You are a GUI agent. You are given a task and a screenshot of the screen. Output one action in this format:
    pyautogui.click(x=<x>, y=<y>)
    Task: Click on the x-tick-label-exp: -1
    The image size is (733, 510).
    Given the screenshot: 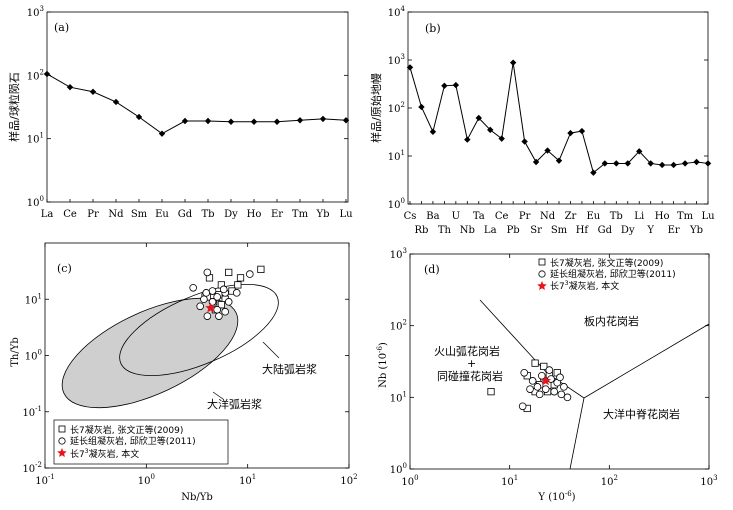 What is the action you would take?
    pyautogui.click(x=51, y=477)
    